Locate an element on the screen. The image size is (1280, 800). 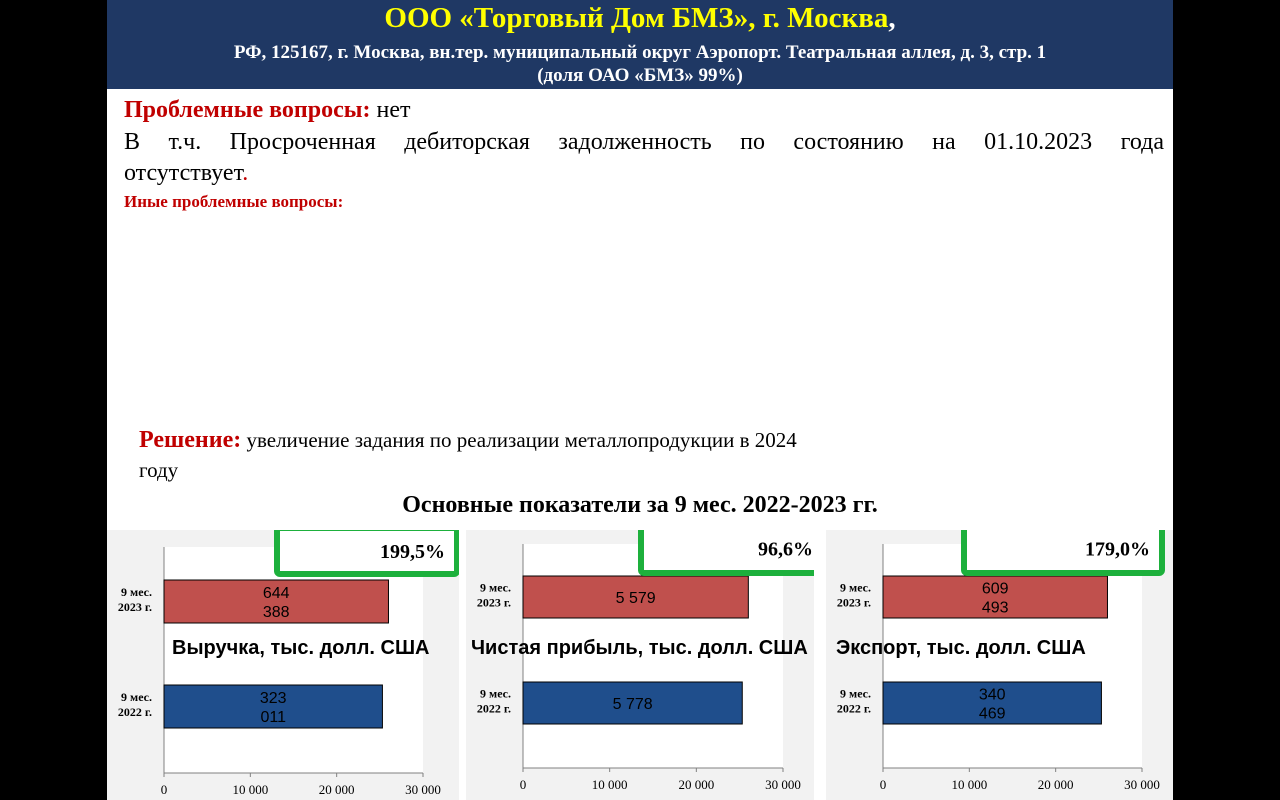
growth-value: 179,0% is located at coordinates (1117, 550).